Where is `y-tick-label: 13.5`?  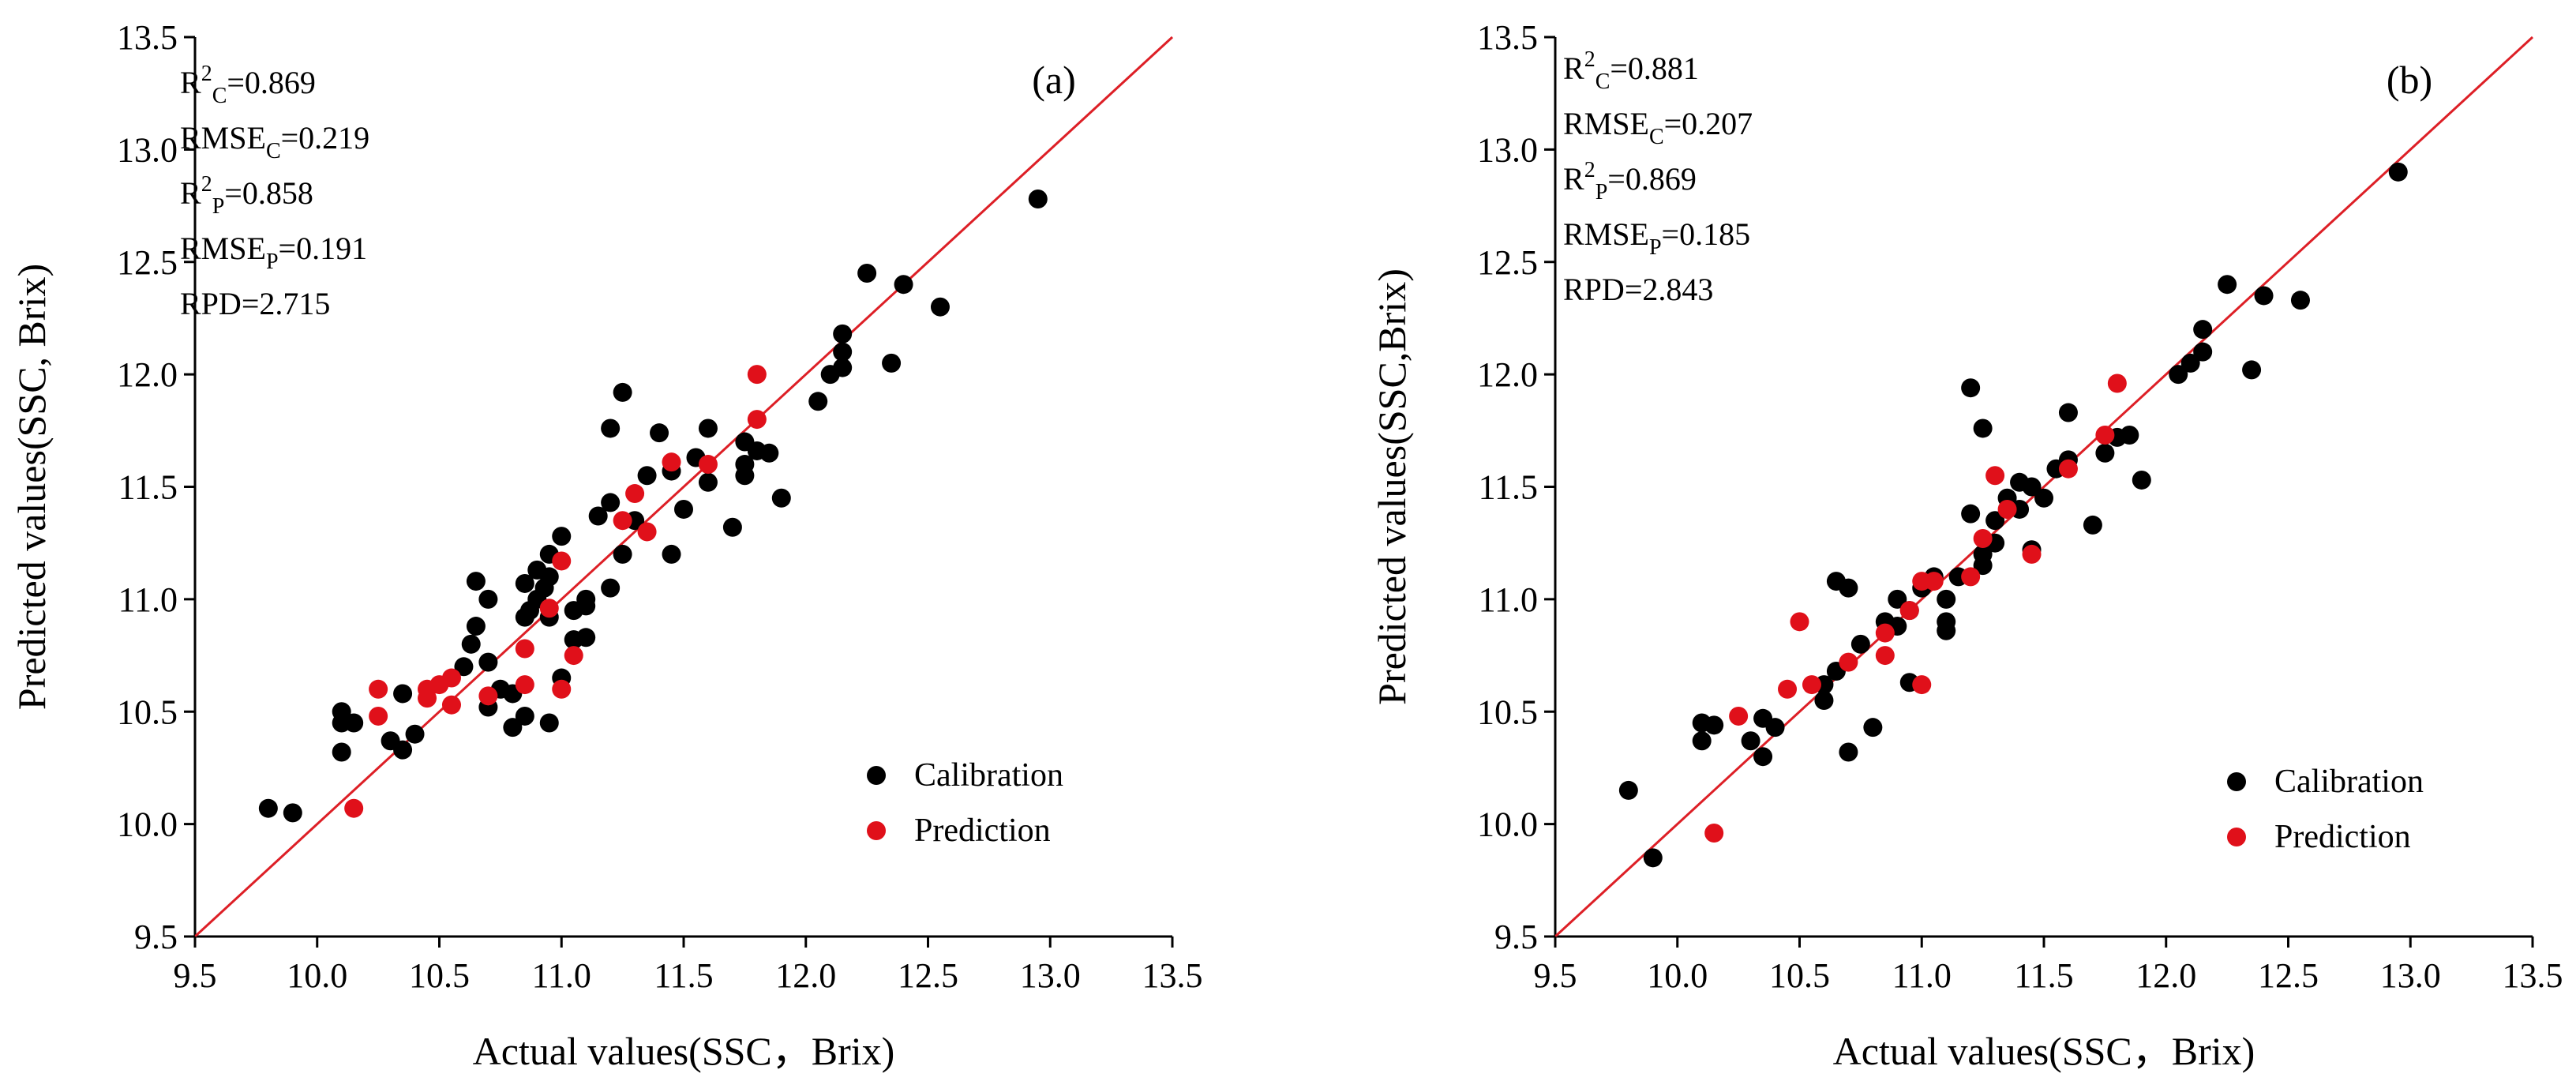 y-tick-label: 13.5 is located at coordinates (1507, 37).